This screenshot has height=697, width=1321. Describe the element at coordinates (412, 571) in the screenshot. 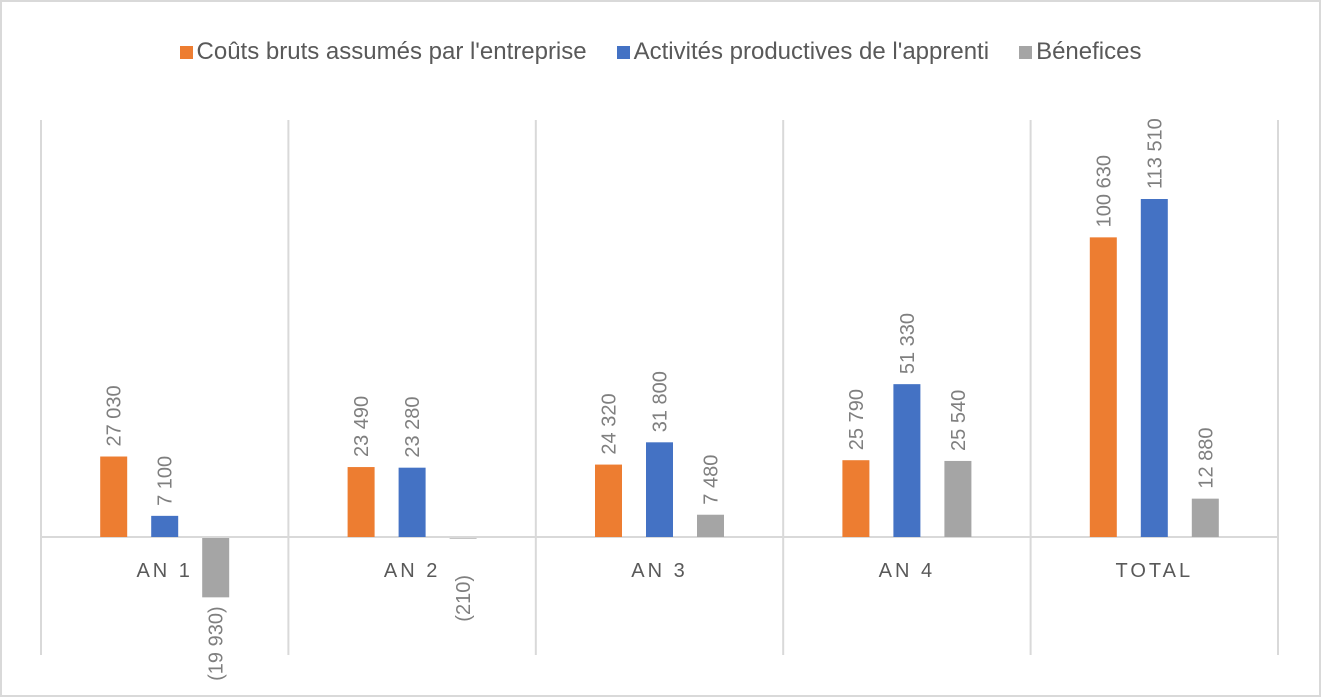

I see `category-label: AN 2` at that location.